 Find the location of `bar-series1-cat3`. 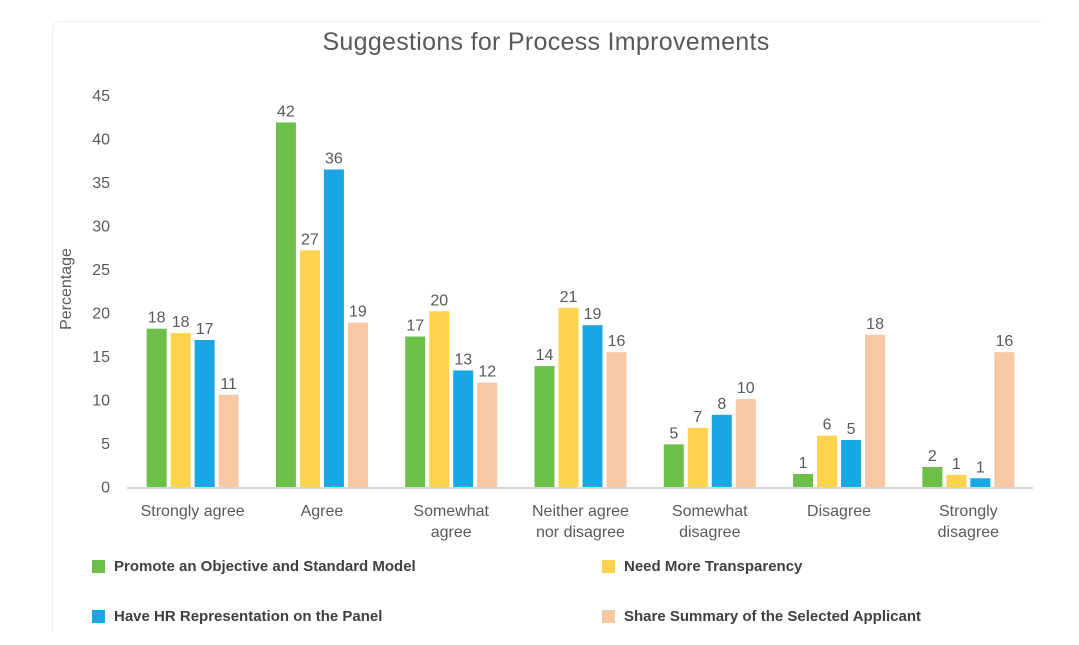

bar-series1-cat3 is located at coordinates (568, 397).